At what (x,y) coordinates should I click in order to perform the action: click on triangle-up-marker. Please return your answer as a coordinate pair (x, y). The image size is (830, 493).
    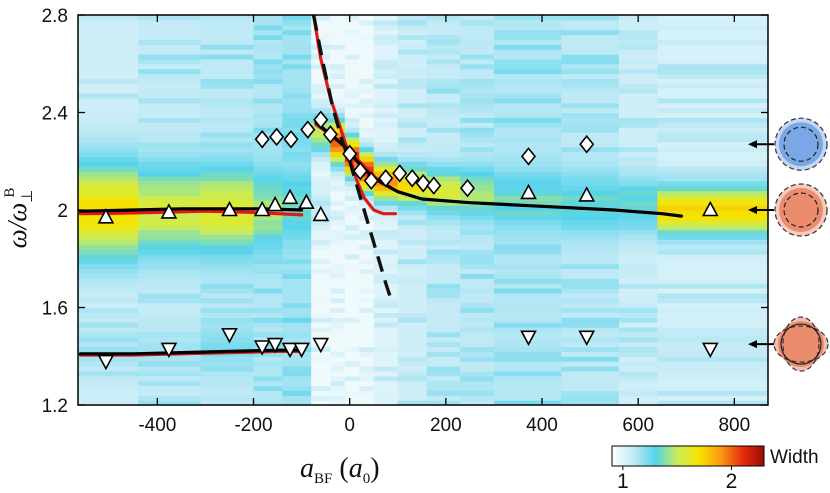
    Looking at the image, I should click on (169, 211).